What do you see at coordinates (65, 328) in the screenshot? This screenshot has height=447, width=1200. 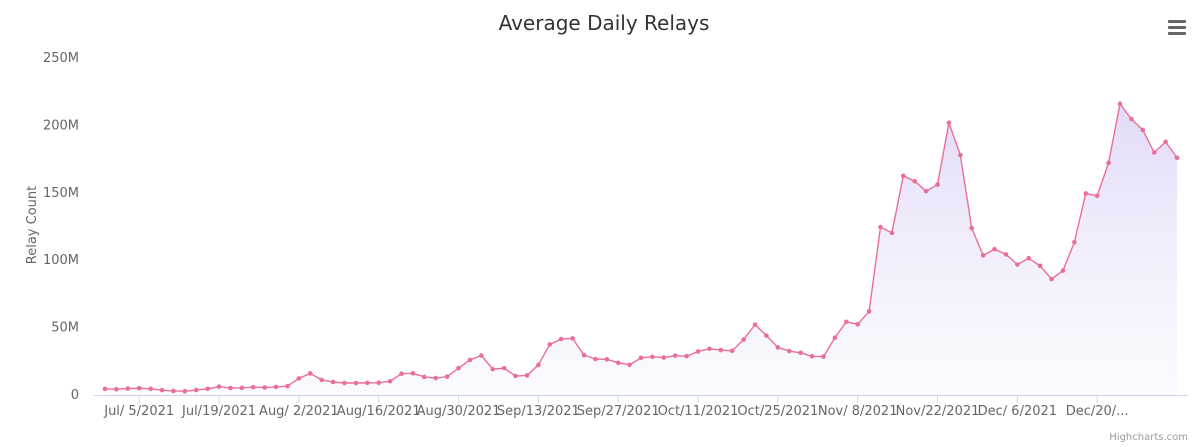 I see `y-tick-label: 50M` at bounding box center [65, 328].